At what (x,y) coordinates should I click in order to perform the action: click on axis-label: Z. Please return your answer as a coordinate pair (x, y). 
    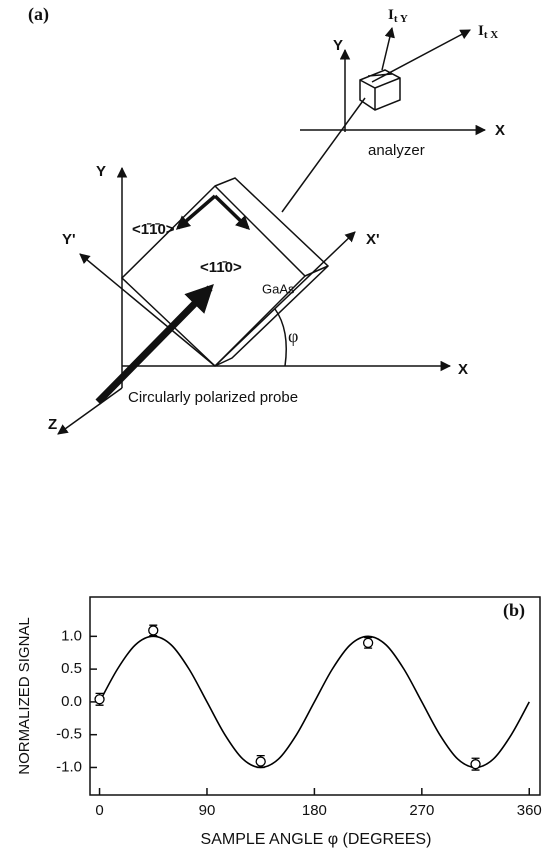
    Looking at the image, I should click on (52, 424).